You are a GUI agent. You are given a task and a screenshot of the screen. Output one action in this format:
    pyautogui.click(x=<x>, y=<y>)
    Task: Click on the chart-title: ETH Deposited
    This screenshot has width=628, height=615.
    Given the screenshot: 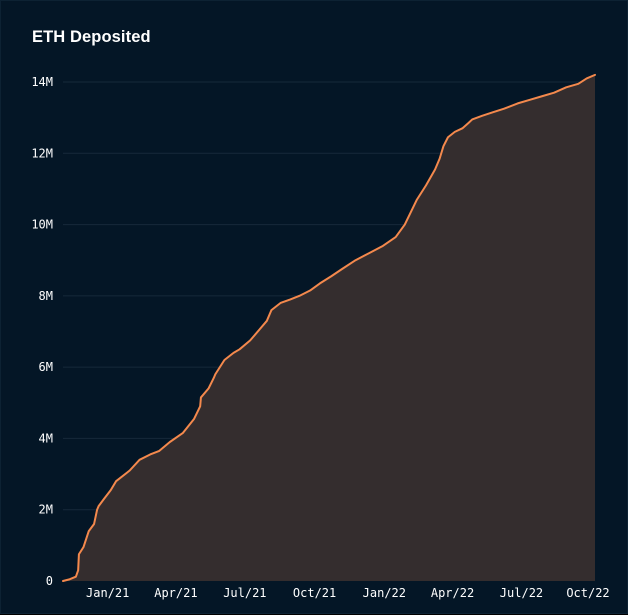 What is the action you would take?
    pyautogui.click(x=91, y=37)
    